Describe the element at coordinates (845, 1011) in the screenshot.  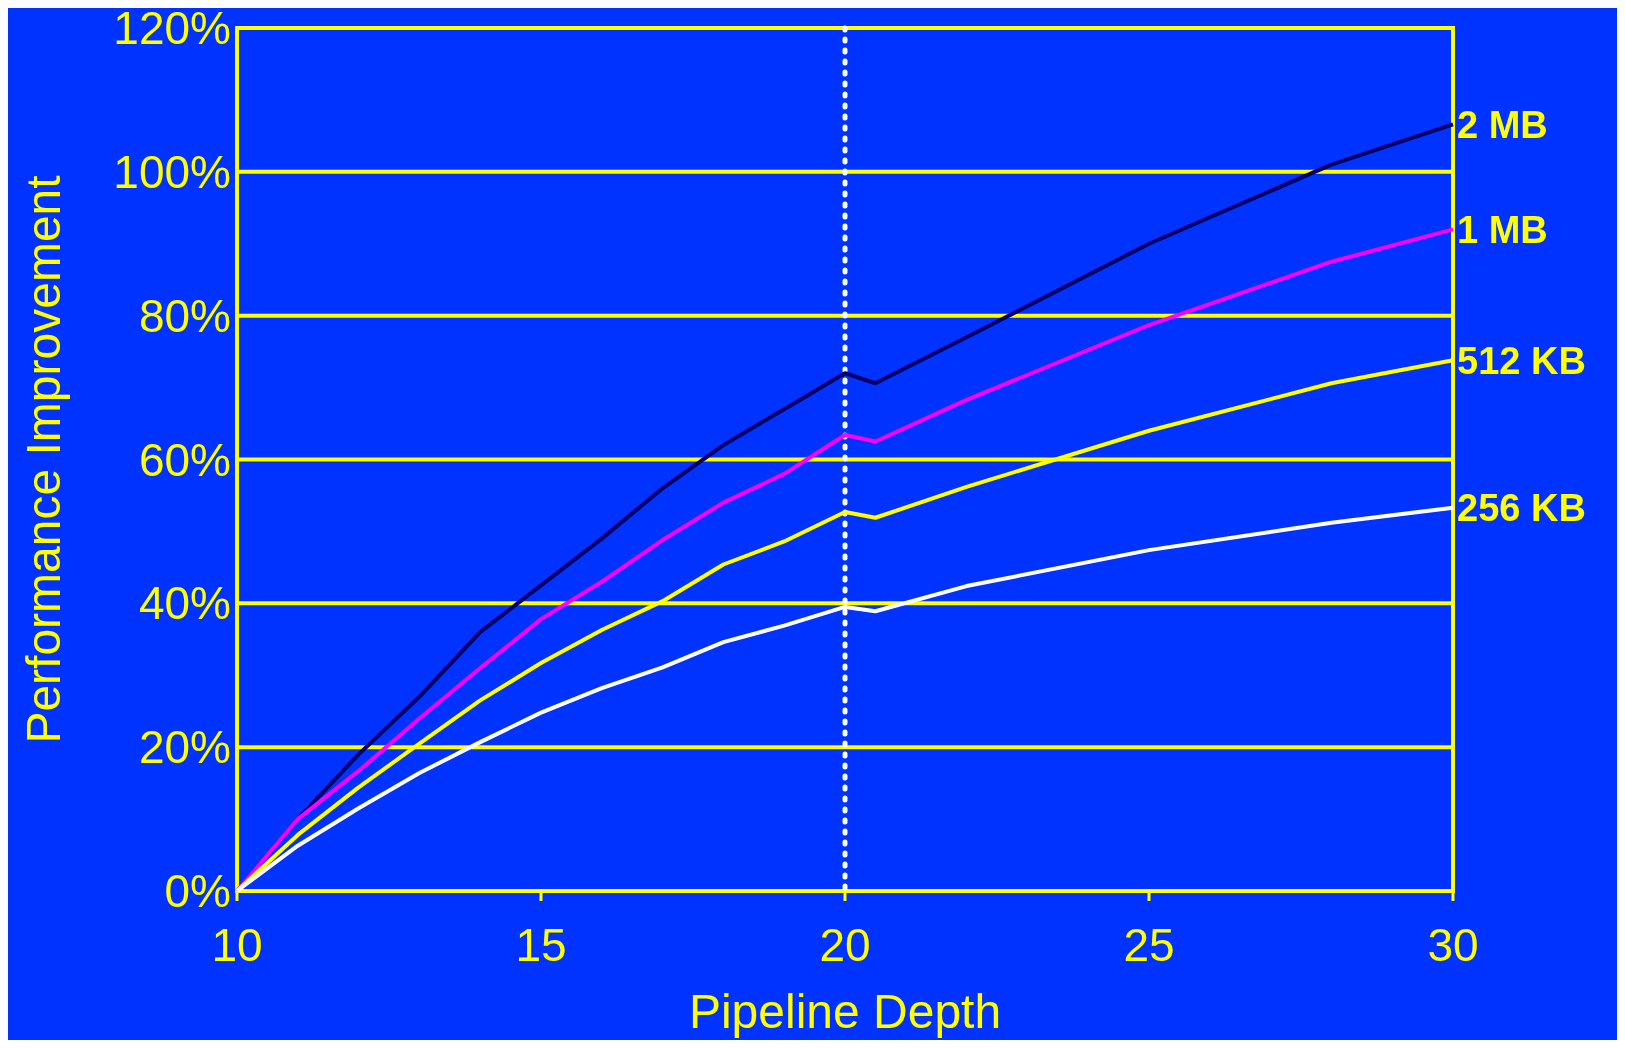
I see `x-axis-title: Pipeline Depth` at that location.